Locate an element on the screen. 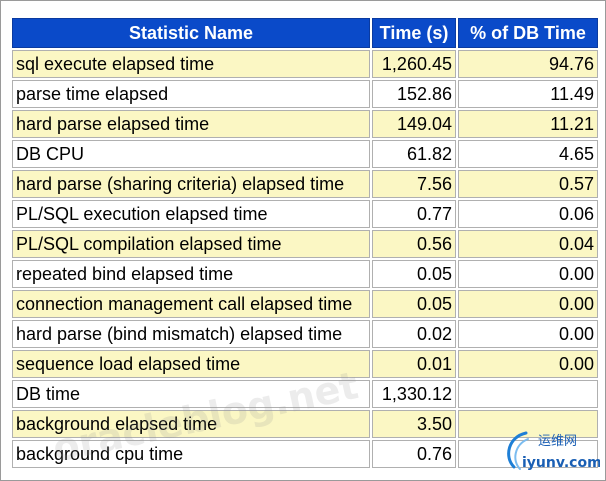  time-cell: 0.01 is located at coordinates (414, 364).